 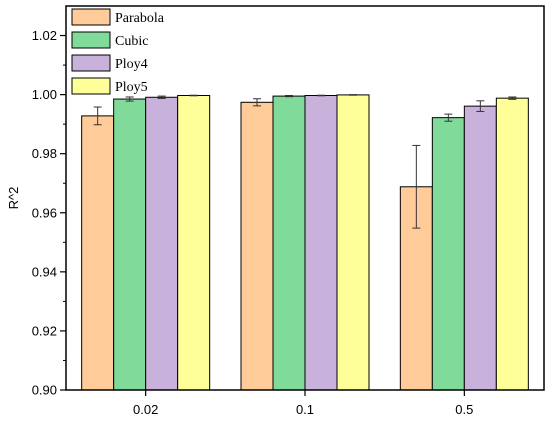 What do you see at coordinates (289, 243) in the screenshot?
I see `bar-cubic-0.1` at bounding box center [289, 243].